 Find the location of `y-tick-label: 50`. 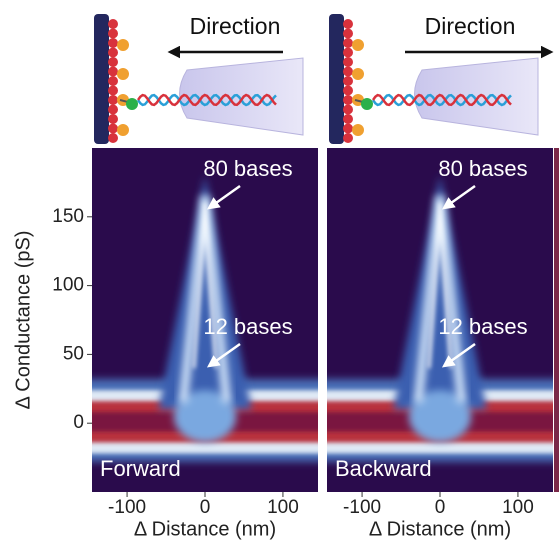

y-tick-label: 50 is located at coordinates (73, 353).